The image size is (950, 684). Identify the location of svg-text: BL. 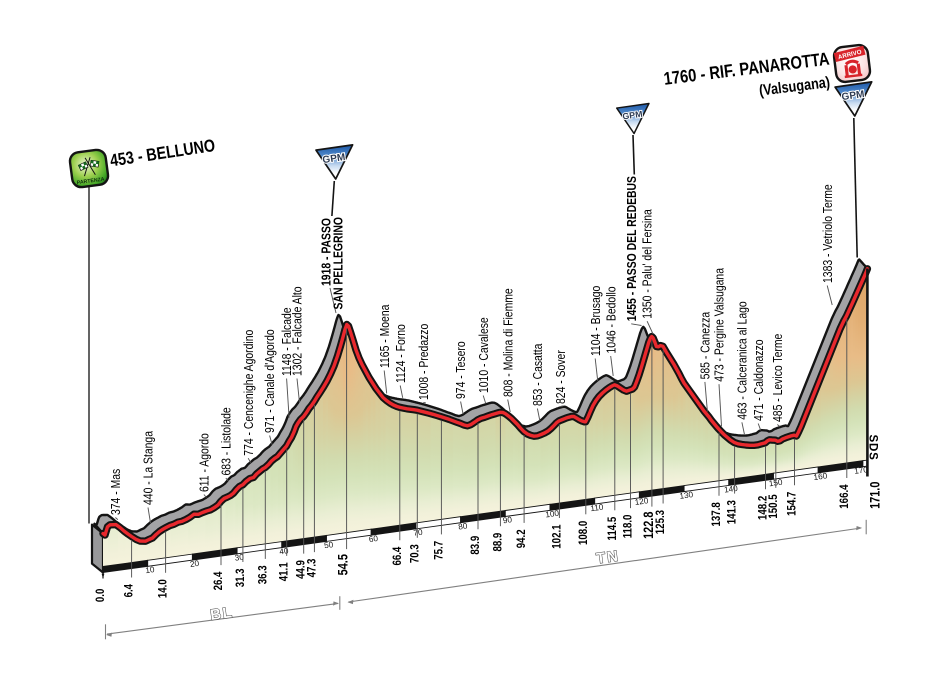
(221, 614).